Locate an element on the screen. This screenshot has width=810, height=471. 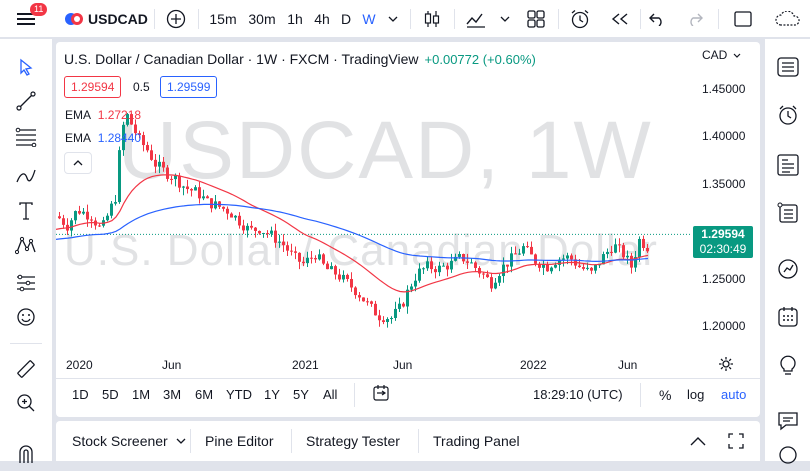
menu-icon is located at coordinates (26, 19).